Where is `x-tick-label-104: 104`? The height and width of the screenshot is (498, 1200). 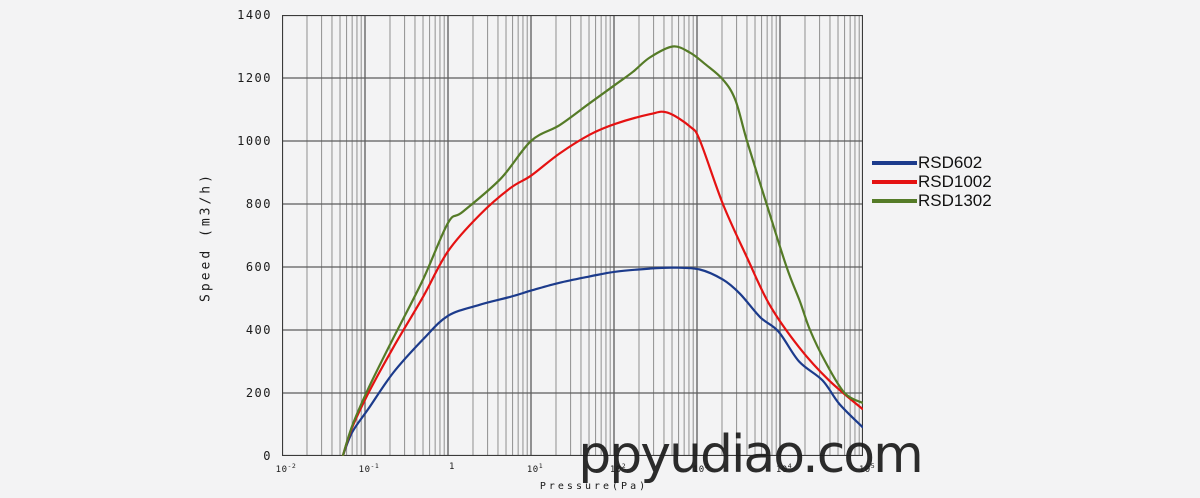 x-tick-label-104: 104 is located at coordinates (784, 468).